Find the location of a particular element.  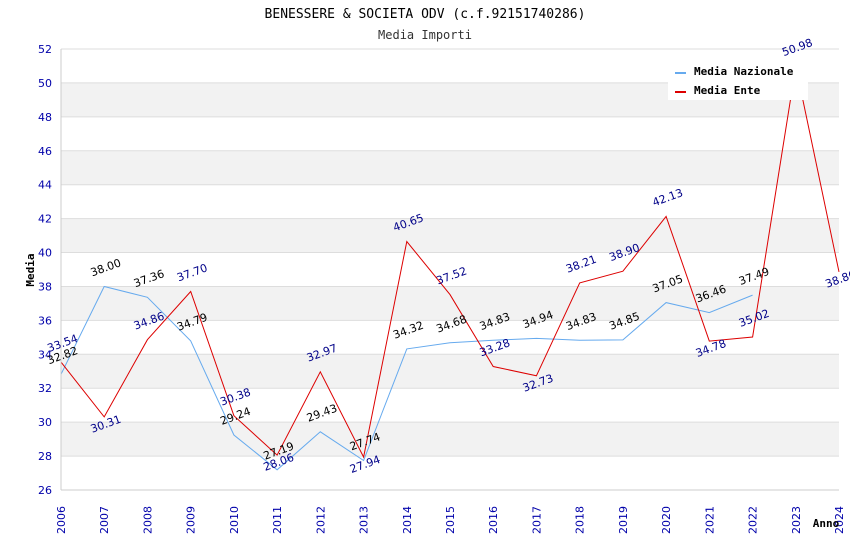

y-tick-label: 26 is located at coordinates (45, 490).